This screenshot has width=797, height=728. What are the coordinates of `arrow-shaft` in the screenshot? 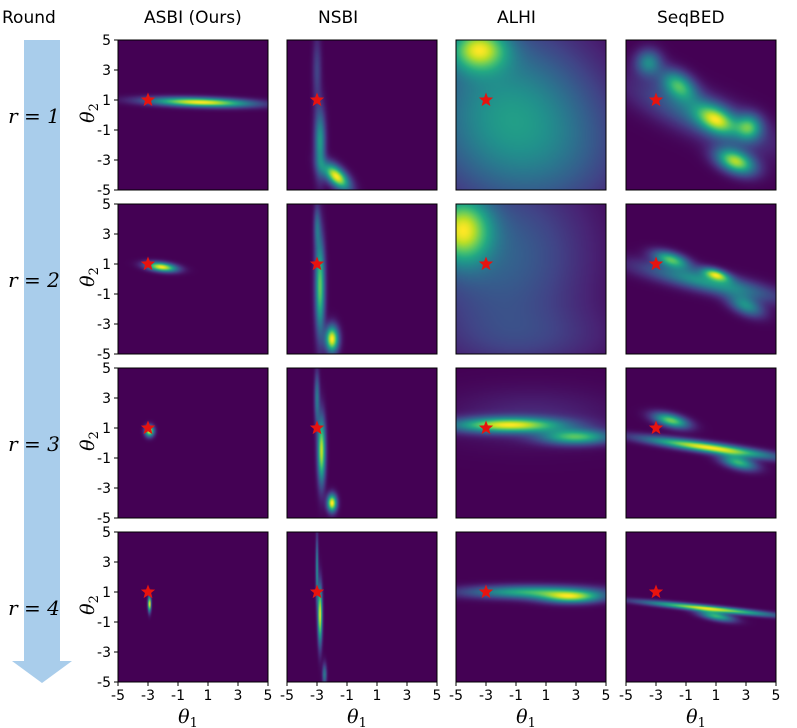 It's located at (42, 351).